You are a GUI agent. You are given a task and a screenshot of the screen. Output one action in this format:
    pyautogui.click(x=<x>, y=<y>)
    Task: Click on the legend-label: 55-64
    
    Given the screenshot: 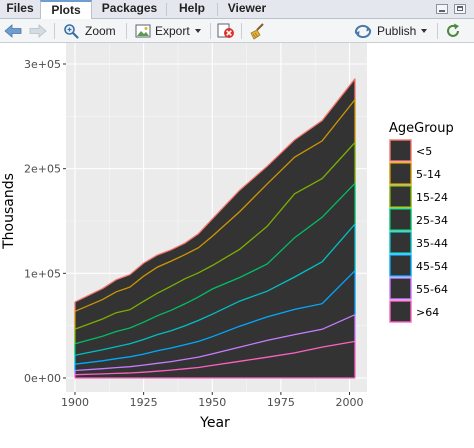 What is the action you would take?
    pyautogui.click(x=432, y=289)
    